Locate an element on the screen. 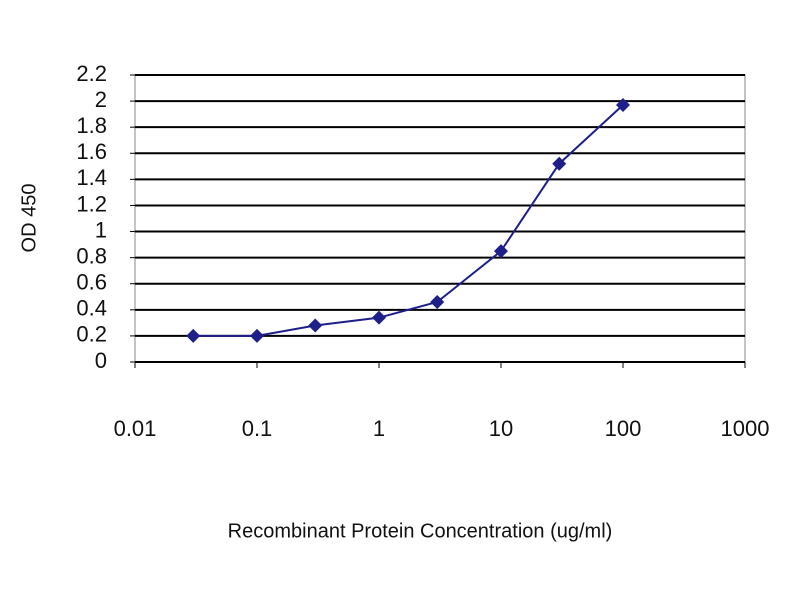 This screenshot has width=800, height=600. y-tick-label: 2 is located at coordinates (101, 99).